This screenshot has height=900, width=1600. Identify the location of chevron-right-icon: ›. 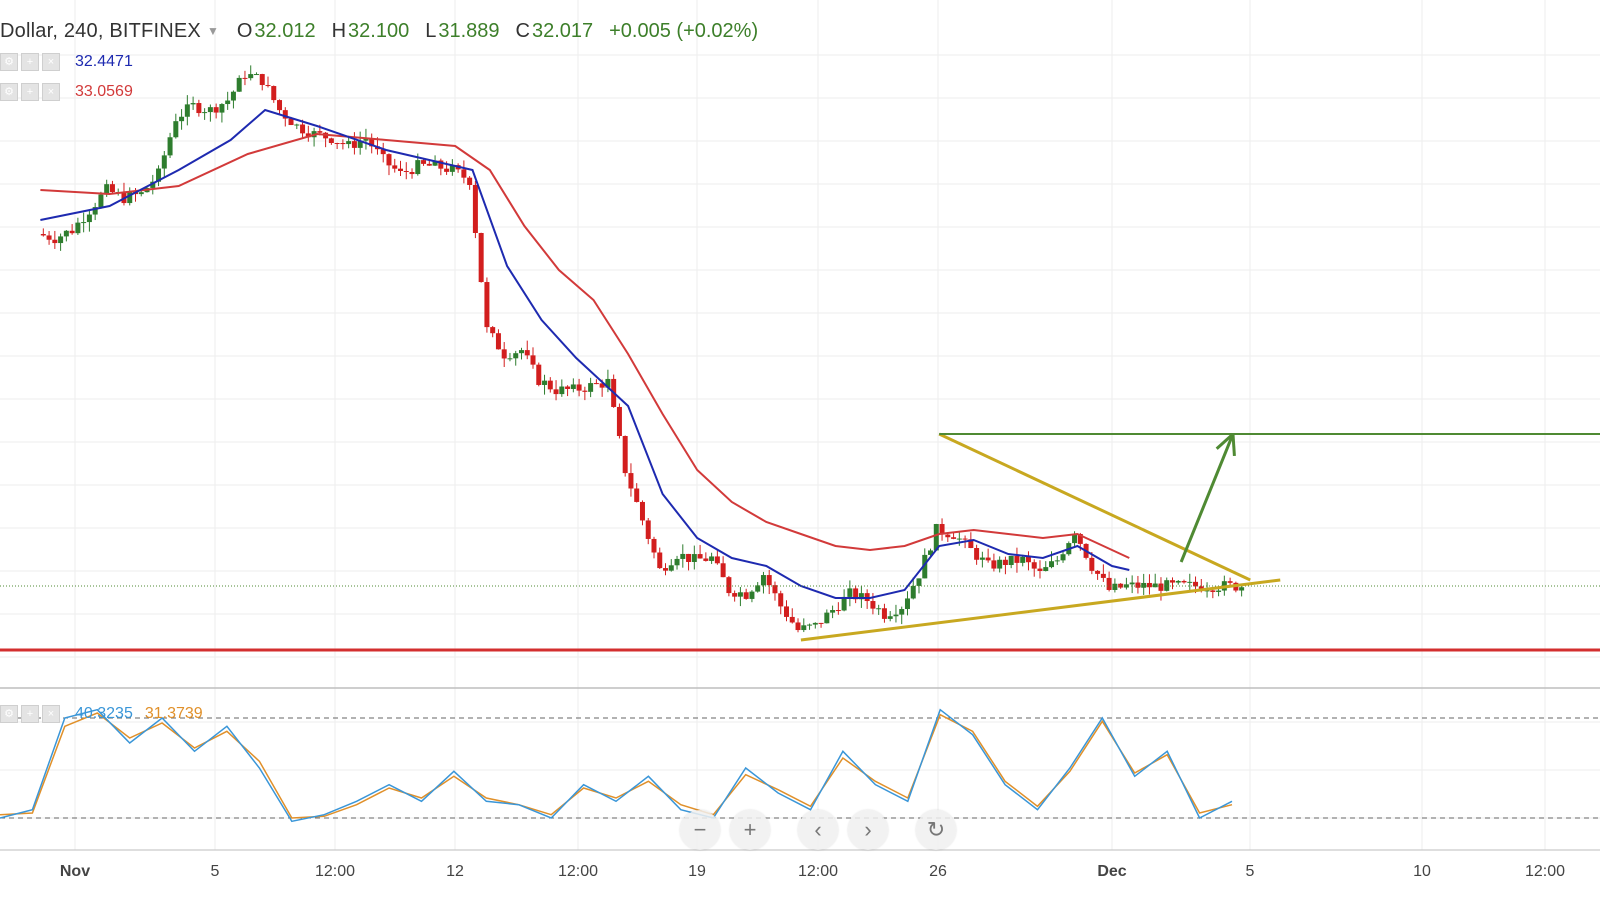
(868, 829).